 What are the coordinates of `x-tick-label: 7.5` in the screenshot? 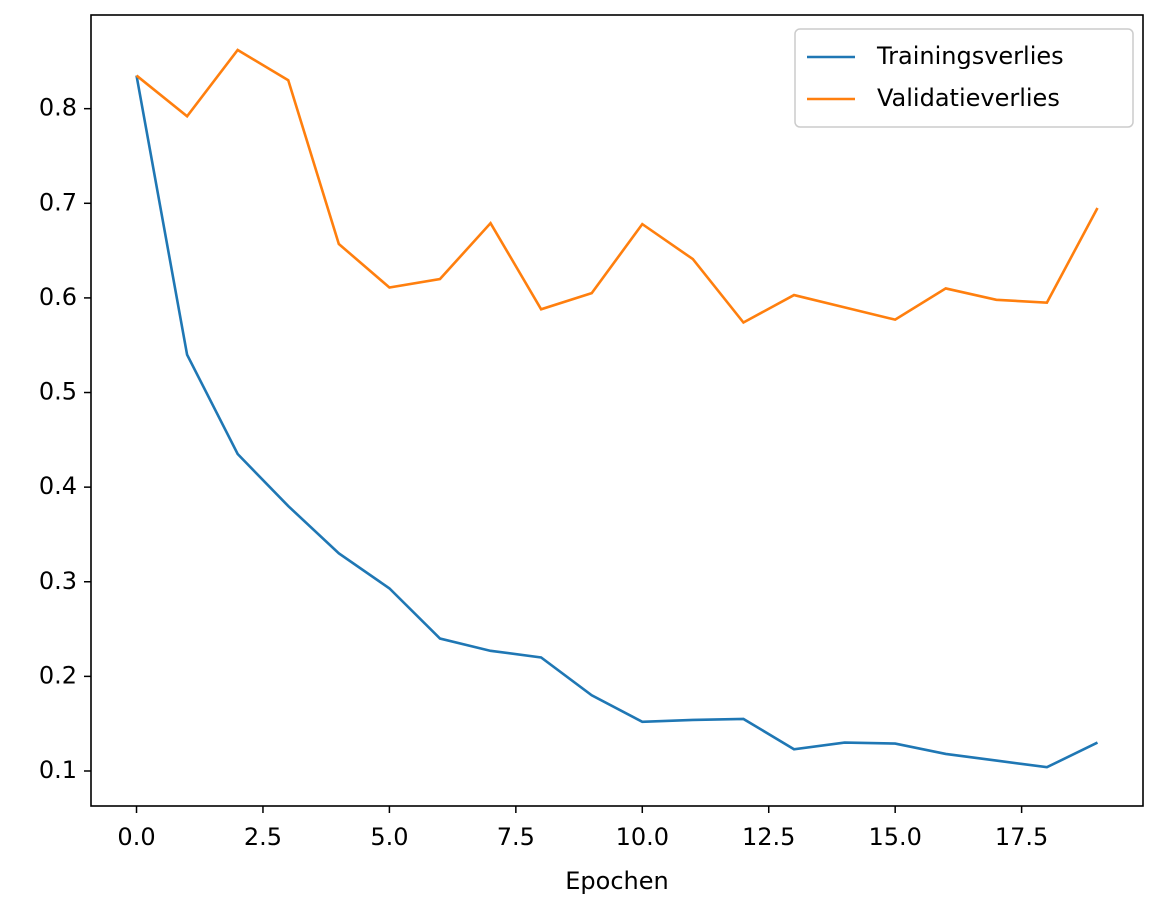 It's located at (516, 837).